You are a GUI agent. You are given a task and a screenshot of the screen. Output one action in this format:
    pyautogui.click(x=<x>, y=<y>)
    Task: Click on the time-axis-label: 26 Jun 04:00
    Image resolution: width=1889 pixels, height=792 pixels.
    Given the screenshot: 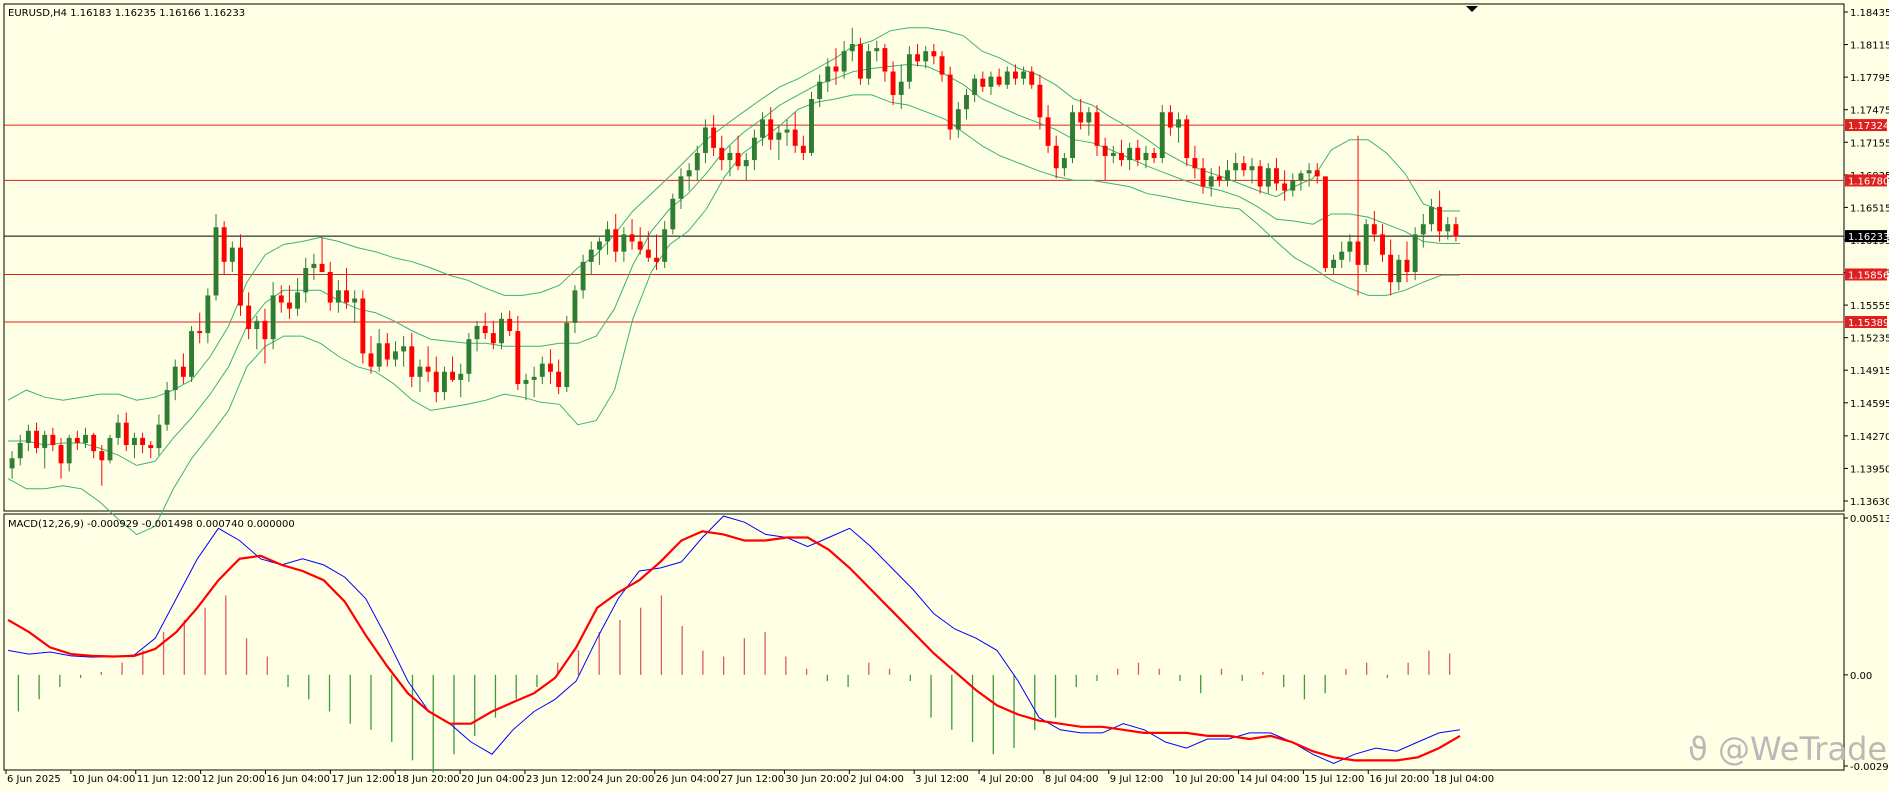 What is the action you would take?
    pyautogui.click(x=688, y=779)
    